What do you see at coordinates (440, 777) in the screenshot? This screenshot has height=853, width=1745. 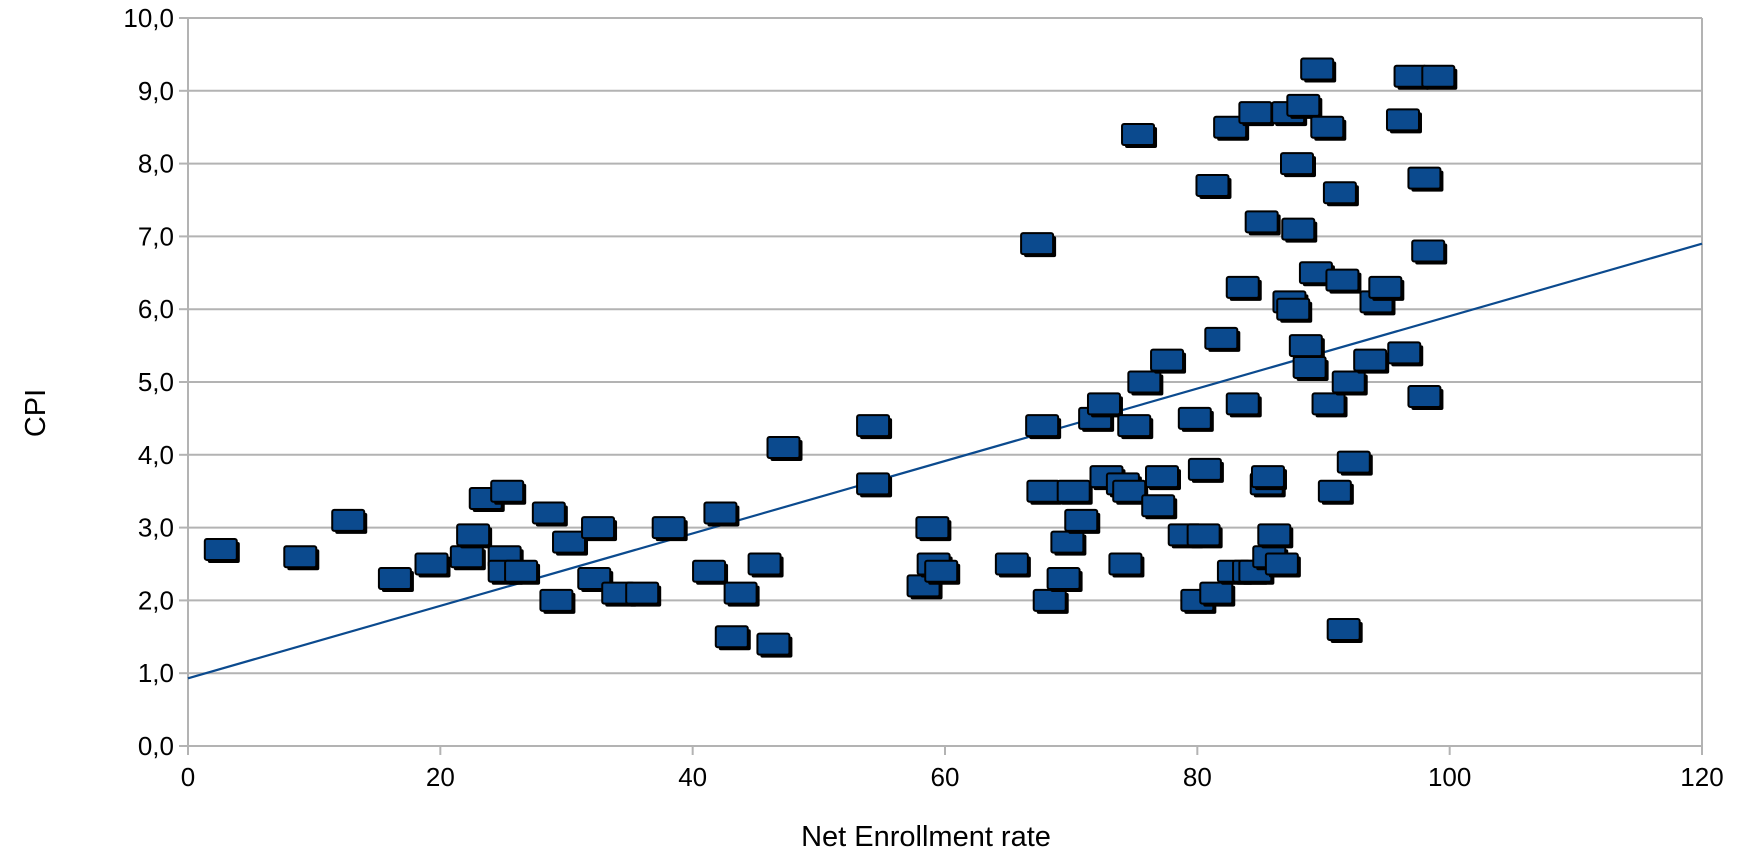 I see `x-tick-label: 20` at bounding box center [440, 777].